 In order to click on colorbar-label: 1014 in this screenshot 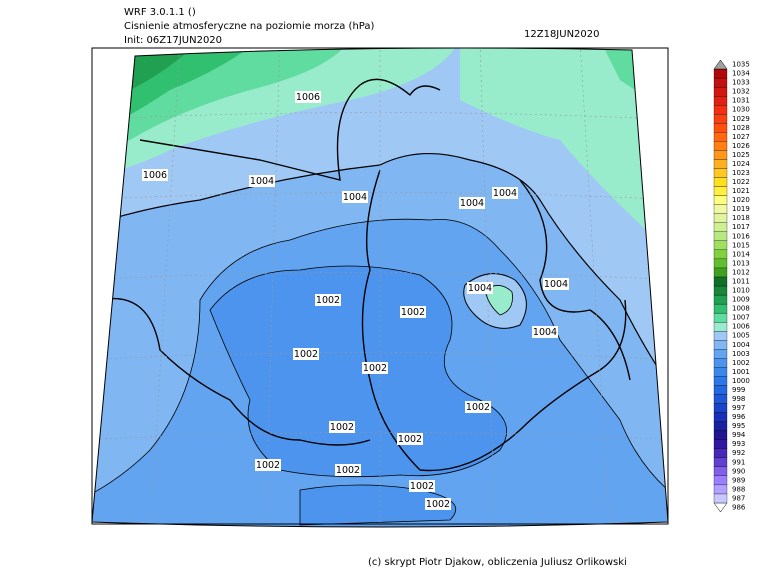, I will do `click(741, 254)`.